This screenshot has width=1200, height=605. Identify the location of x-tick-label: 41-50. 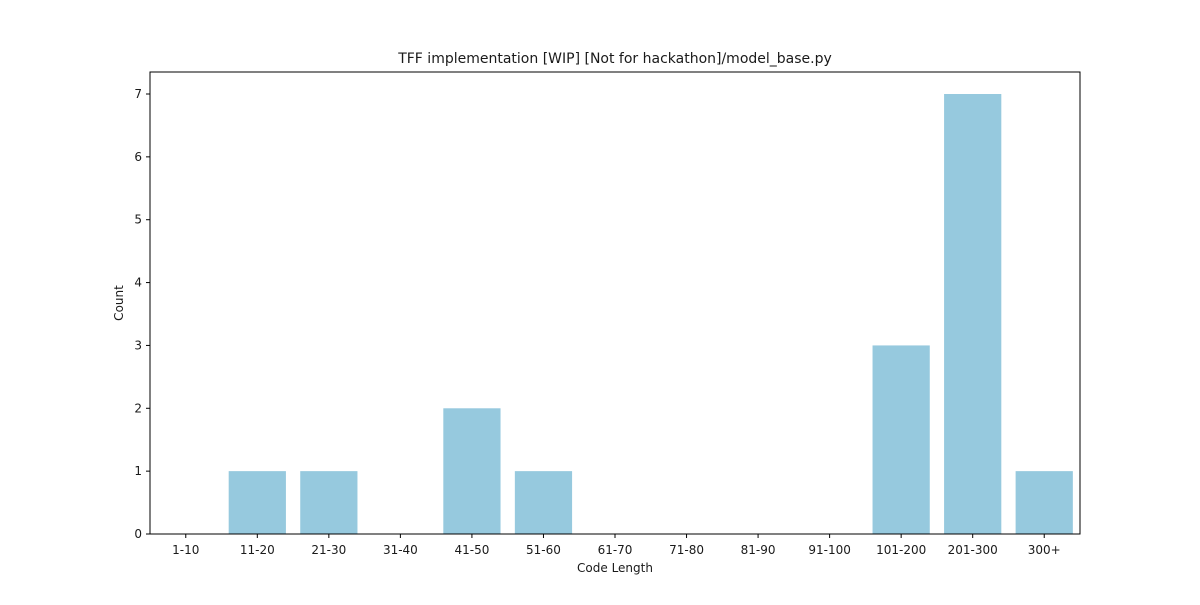
(471, 550).